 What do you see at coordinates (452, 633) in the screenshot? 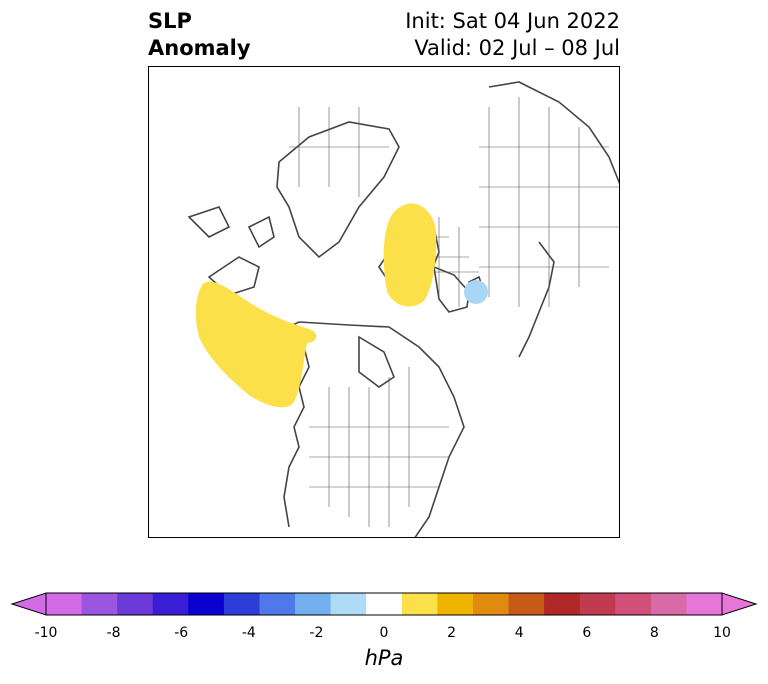
I see `colorbar-tick-label: 2` at bounding box center [452, 633].